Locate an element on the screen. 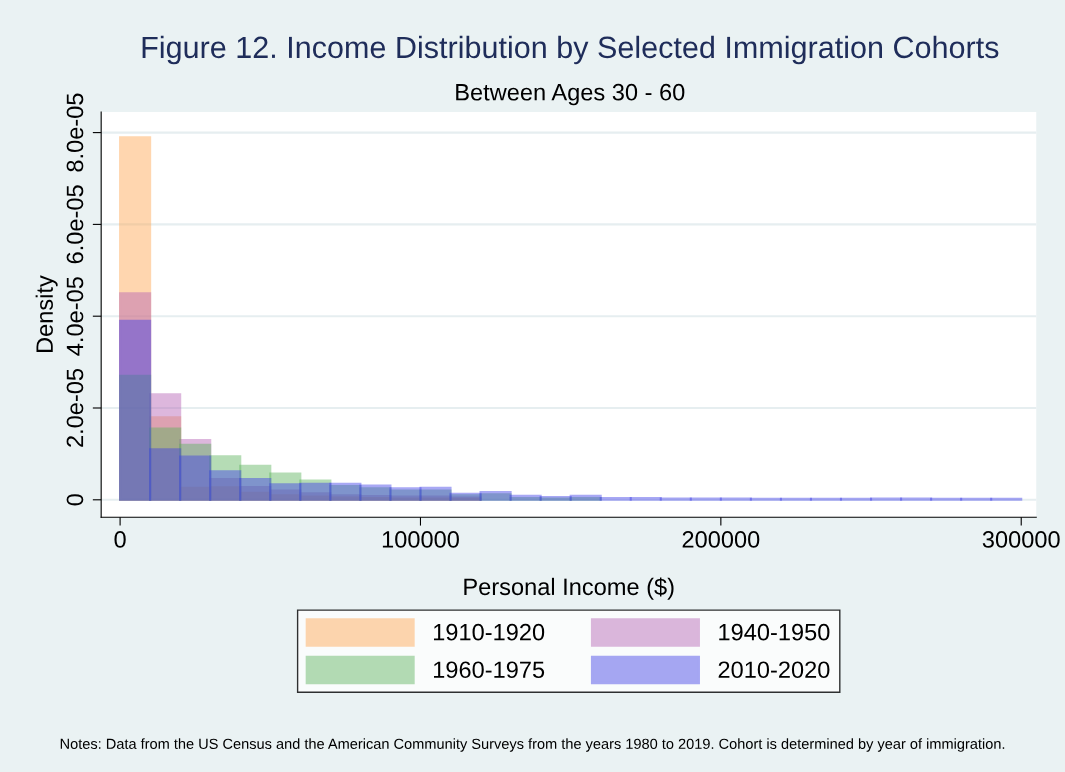 The height and width of the screenshot is (772, 1065). y-tick-label: 8.0e-05 is located at coordinates (75, 132).